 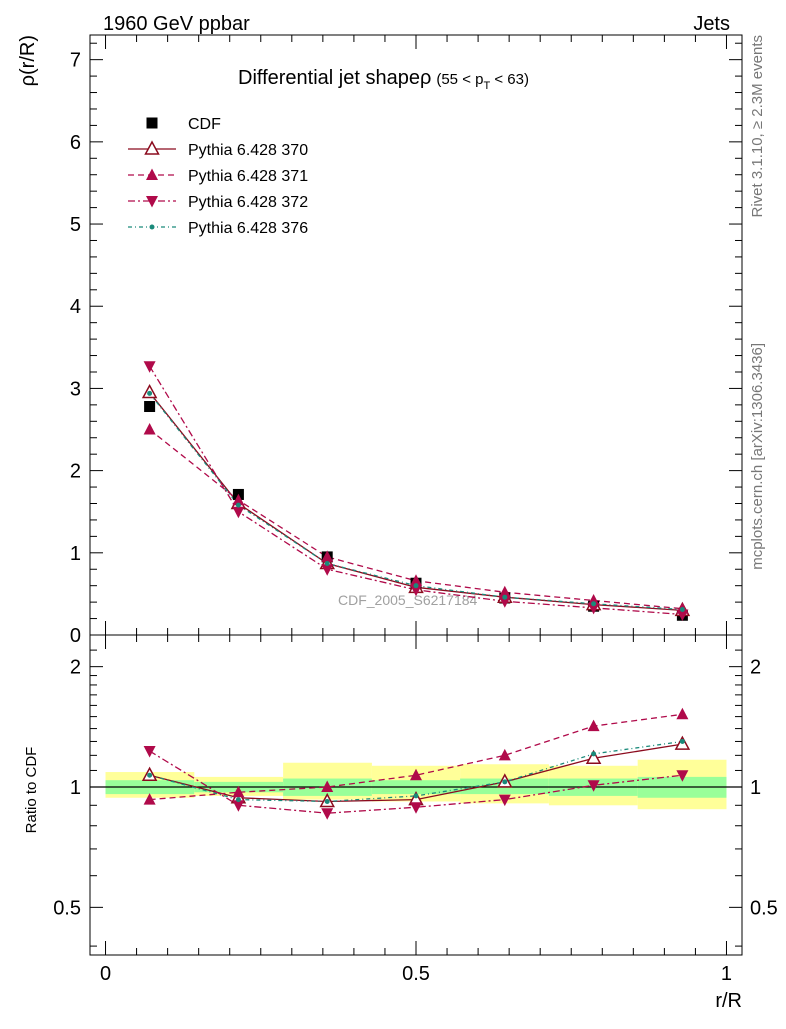 What do you see at coordinates (28, 60) in the screenshot?
I see `y-axis-label-main: ρ(r/R)` at bounding box center [28, 60].